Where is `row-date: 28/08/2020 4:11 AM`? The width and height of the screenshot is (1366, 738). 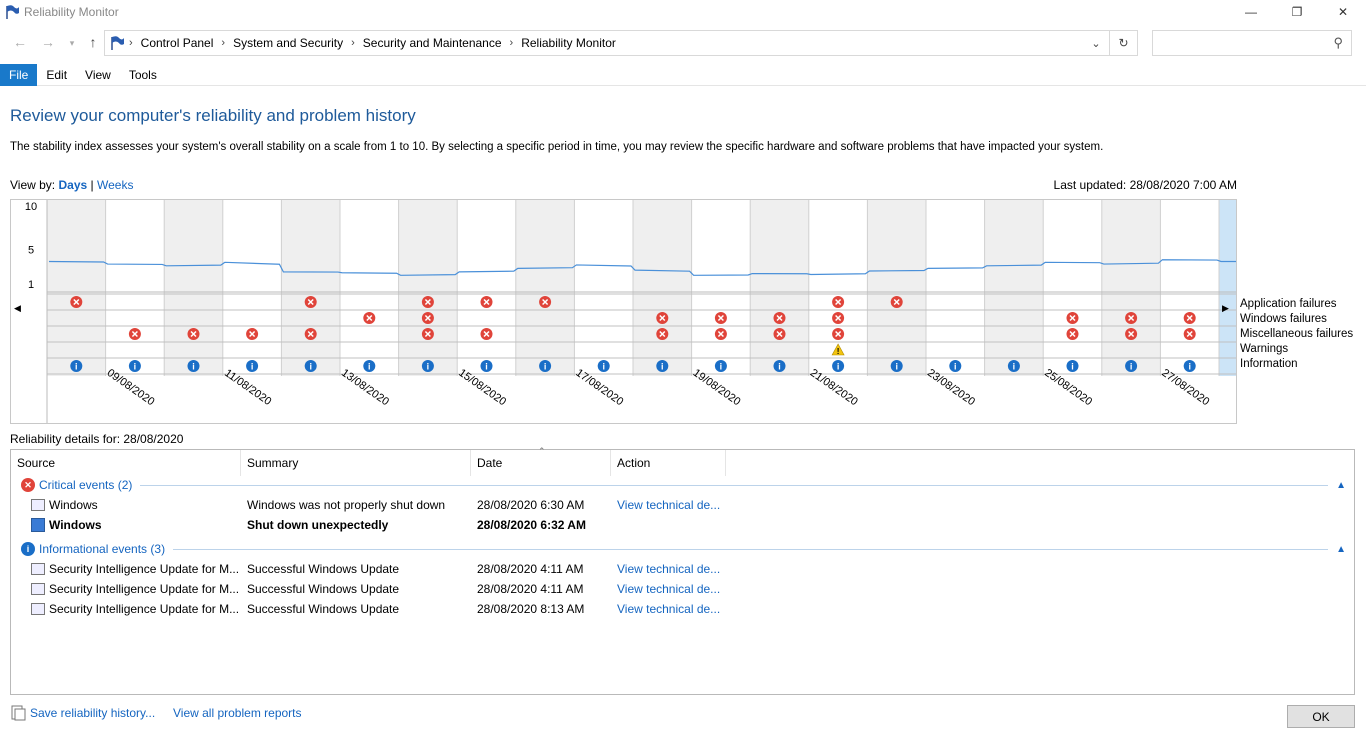
row-date: 28/08/2020 4:11 AM is located at coordinates (530, 569).